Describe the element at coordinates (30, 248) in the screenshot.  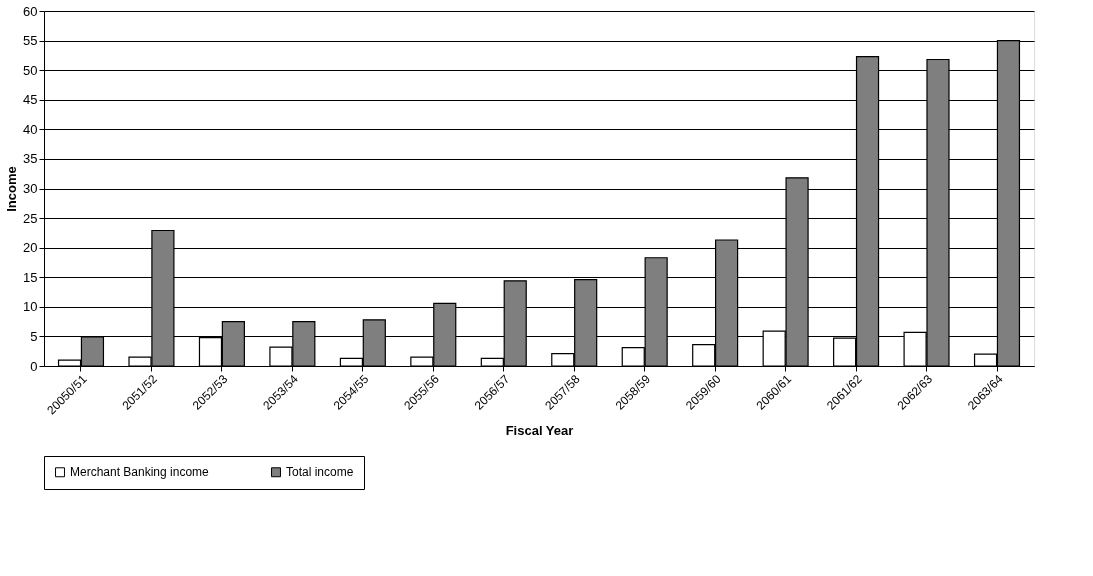
I see `y-tick-label: 20` at that location.